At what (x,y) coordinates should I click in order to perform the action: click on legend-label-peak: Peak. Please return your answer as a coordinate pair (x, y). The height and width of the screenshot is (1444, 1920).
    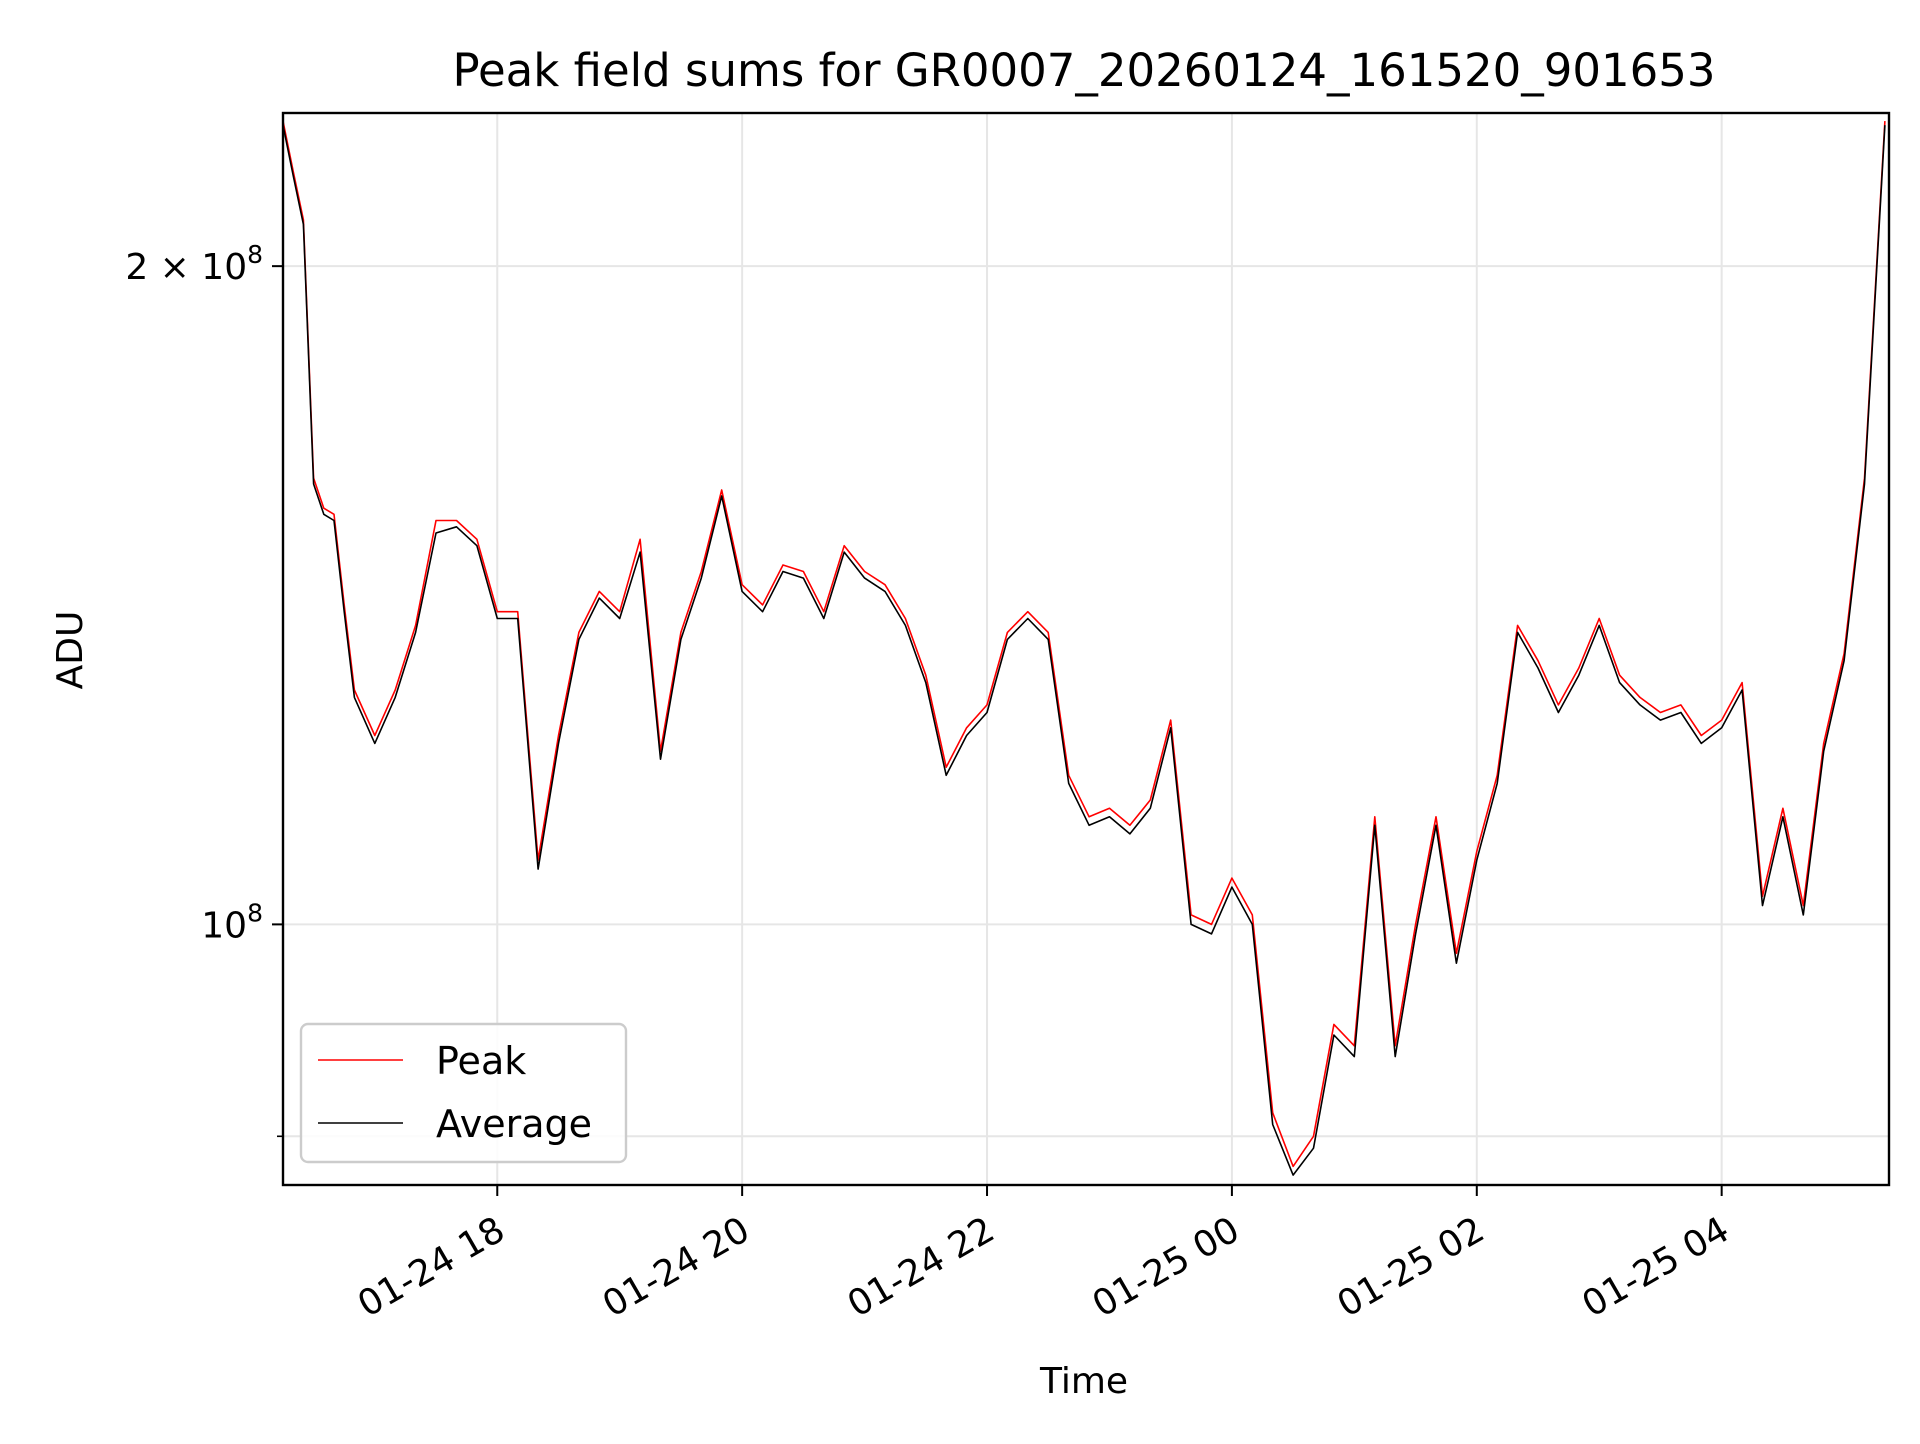
    Looking at the image, I should click on (481, 1061).